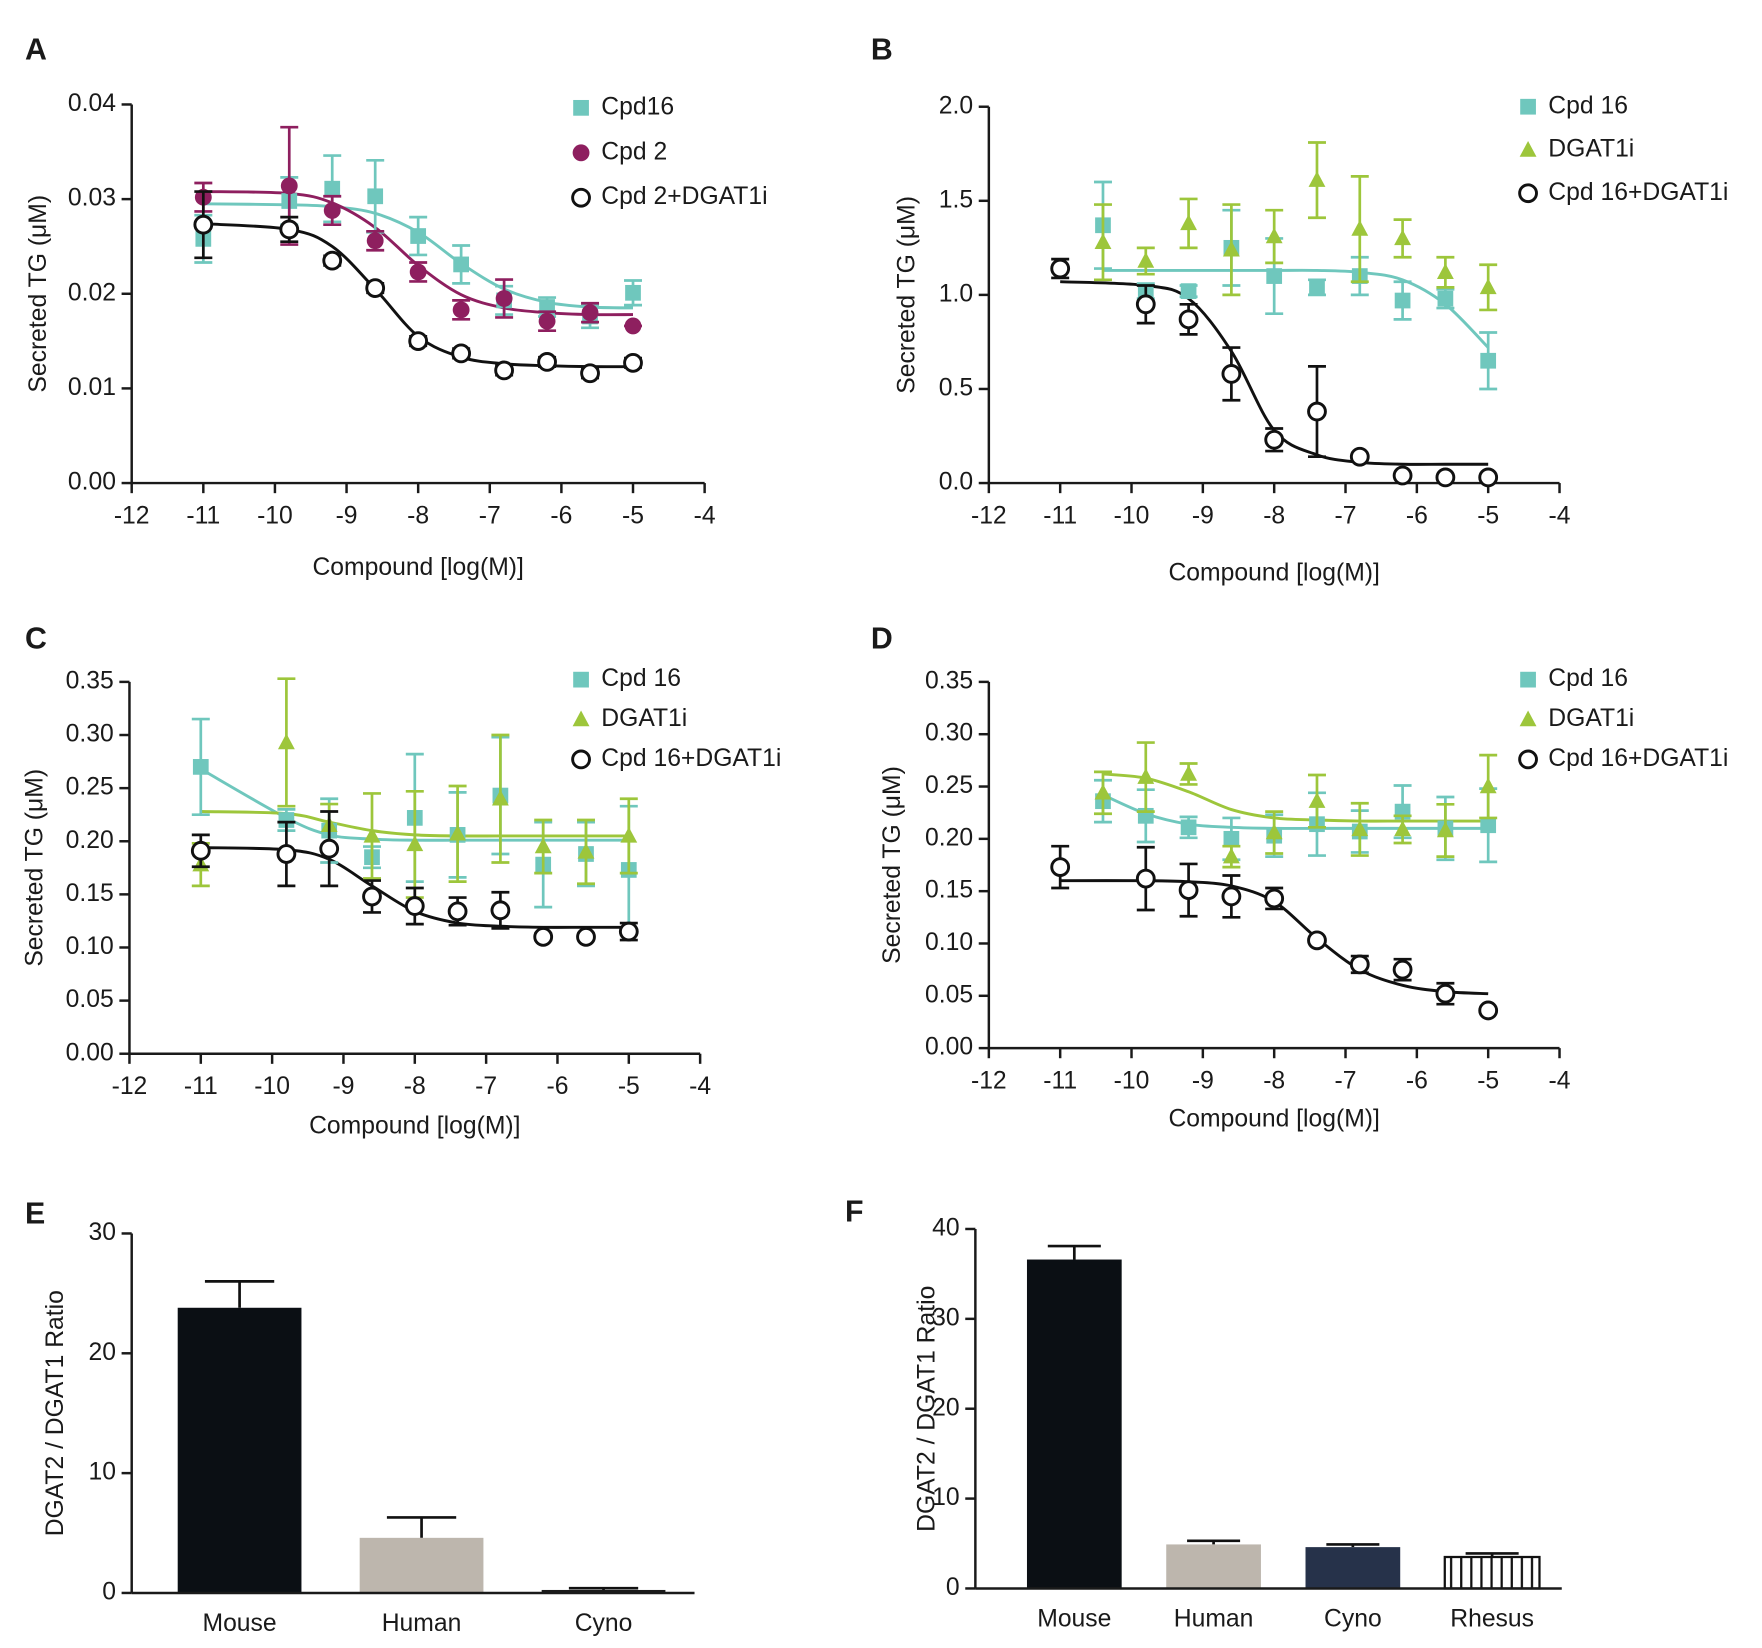 The image size is (1762, 1648). Describe the element at coordinates (705, 515) in the screenshot. I see `x-tick-label: -4` at that location.